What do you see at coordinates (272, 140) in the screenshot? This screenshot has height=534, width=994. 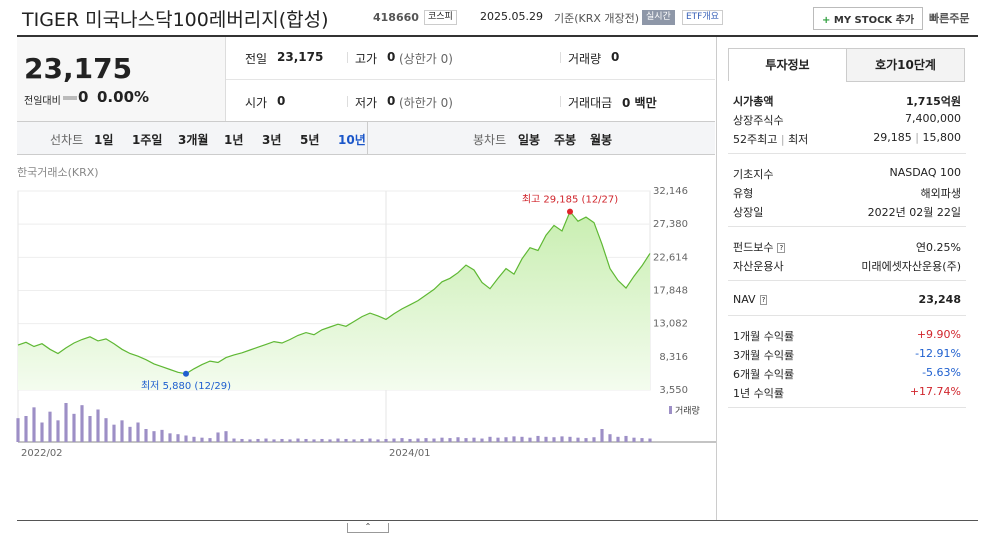 I see `period-tab: 3년` at bounding box center [272, 140].